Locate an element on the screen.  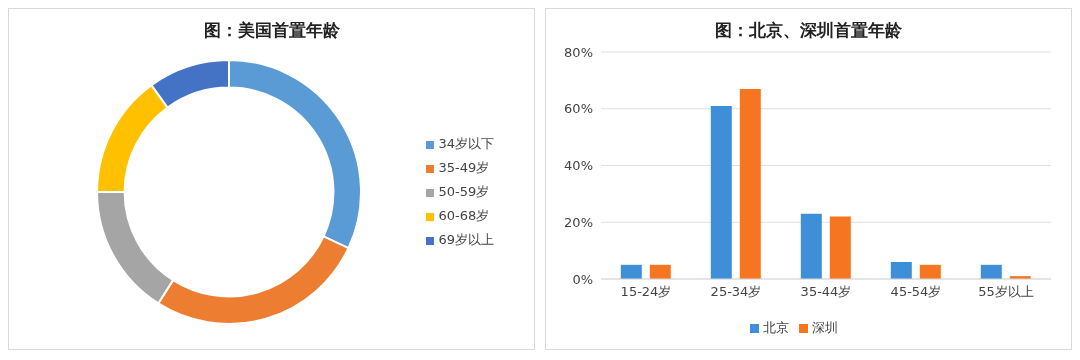
x-tick-label: 35-44岁 is located at coordinates (826, 292).